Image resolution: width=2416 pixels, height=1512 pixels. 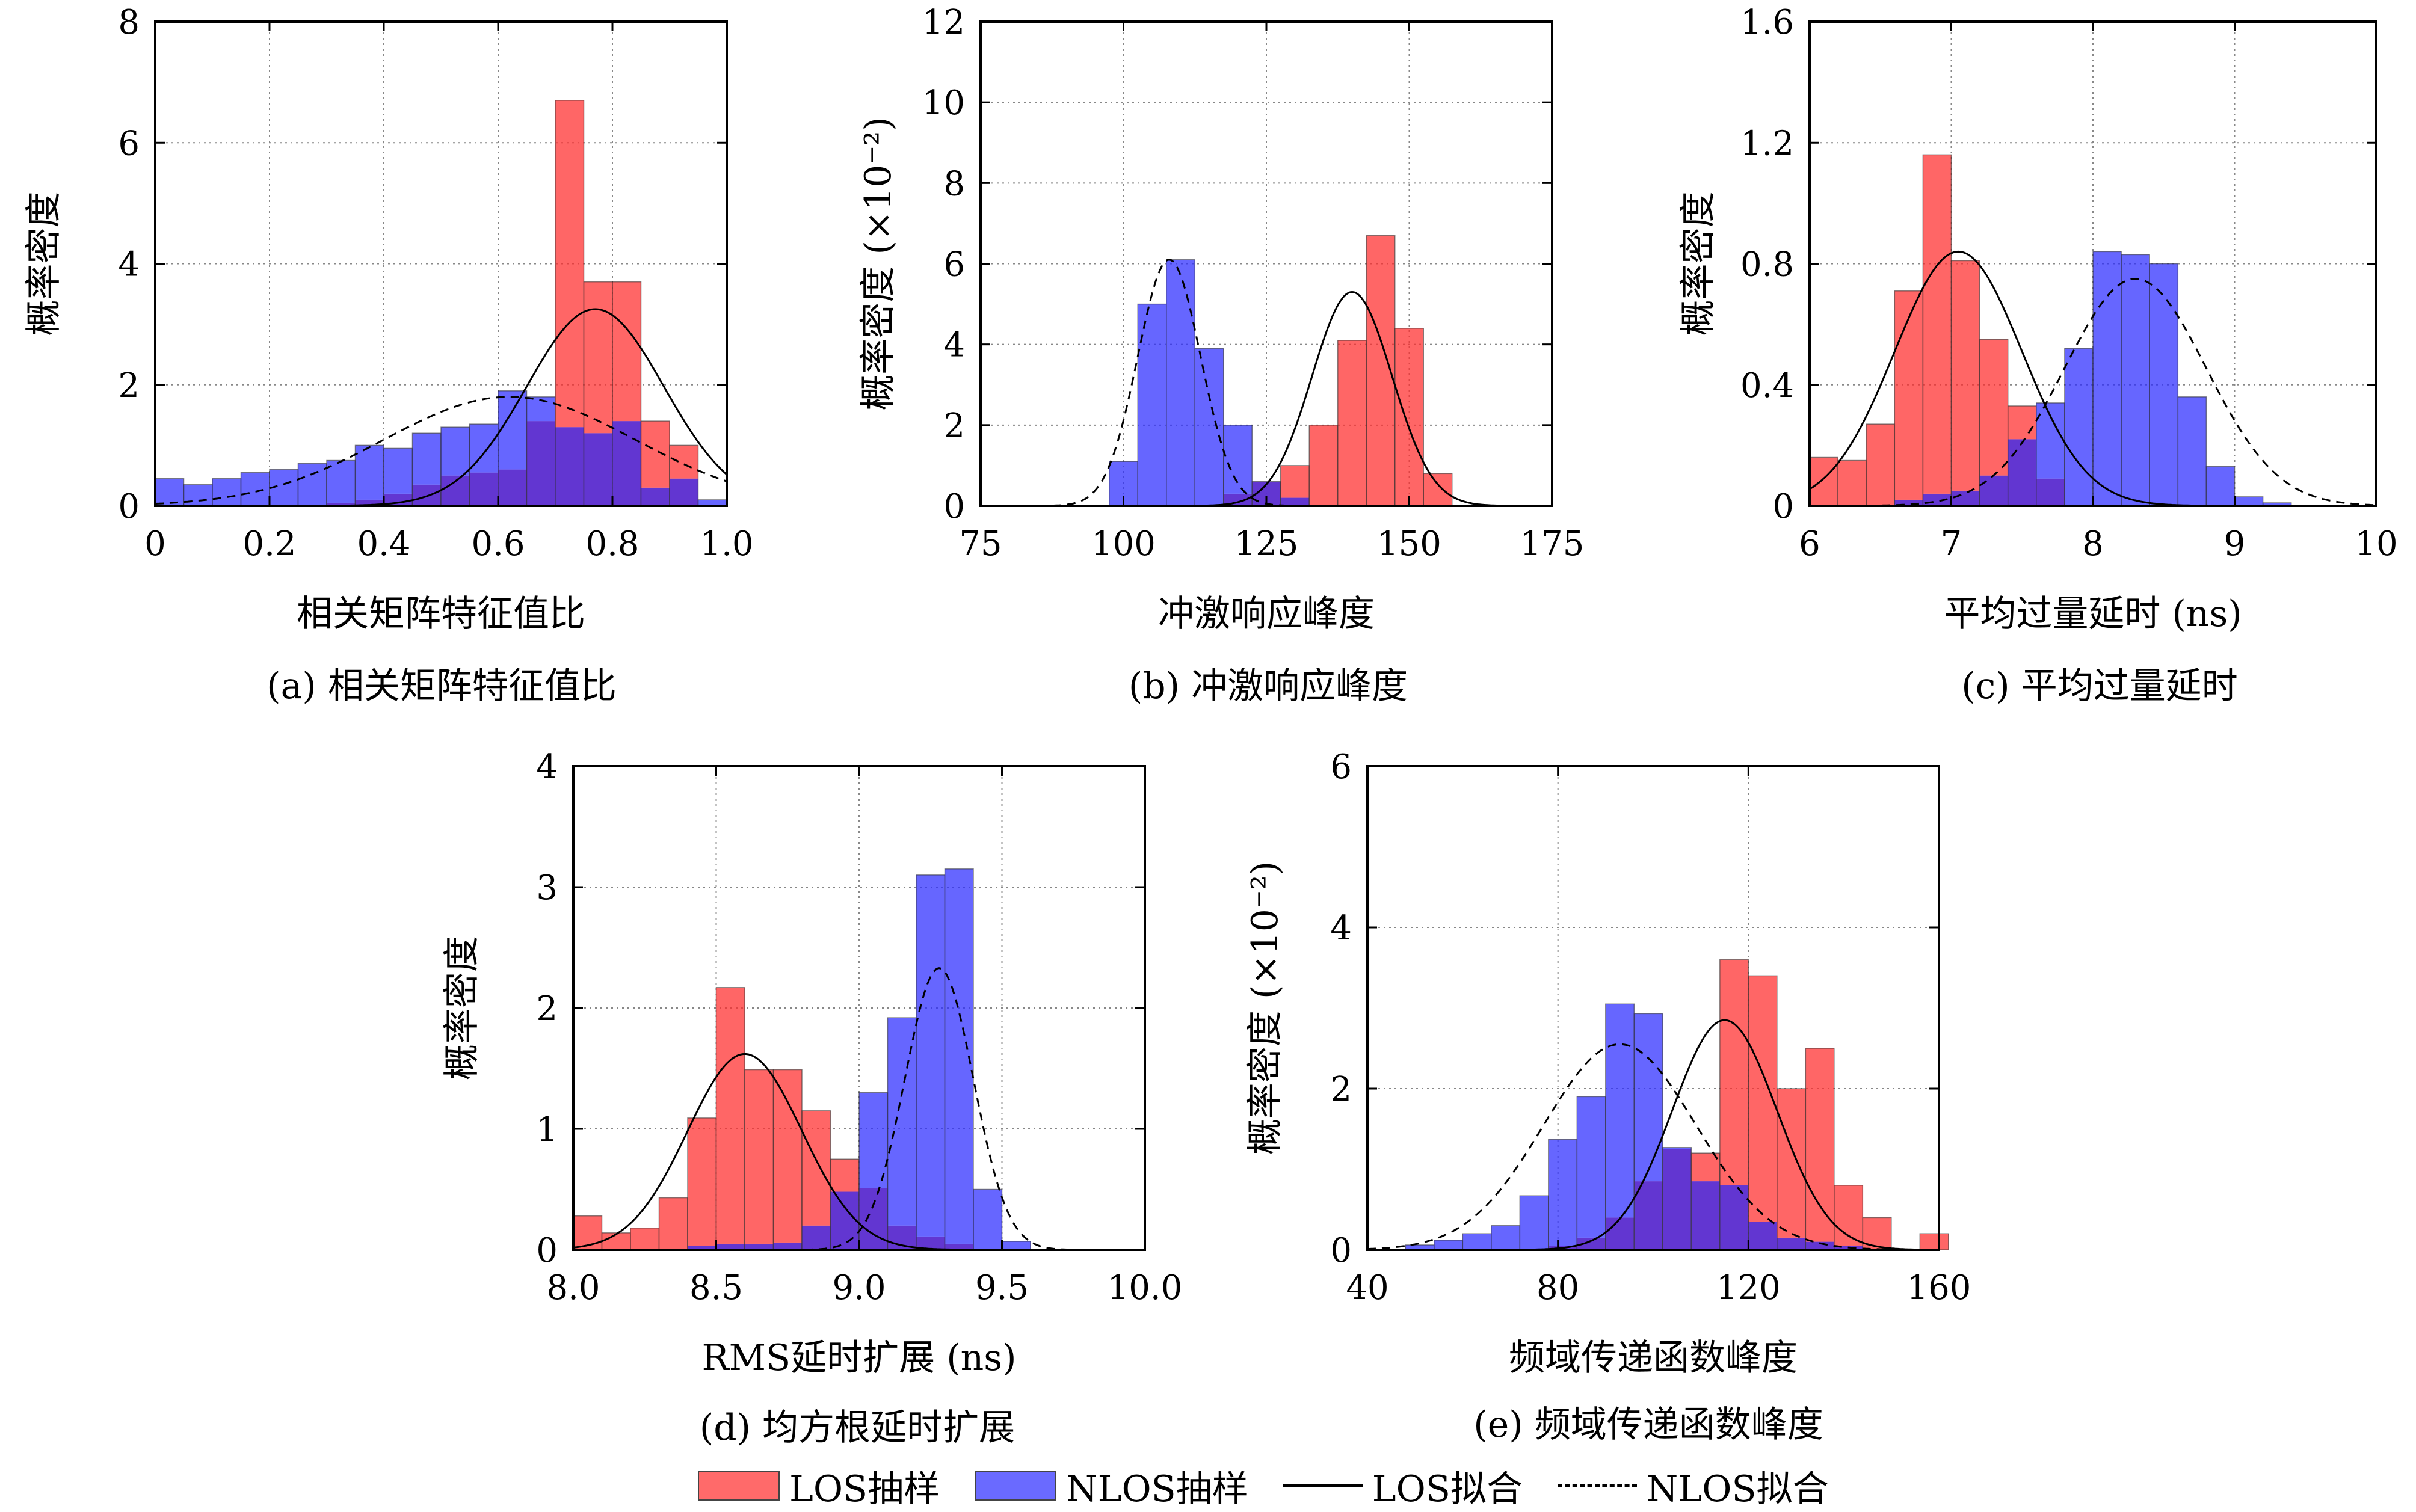 What do you see at coordinates (1737, 1489) in the screenshot?
I see `legend-nlos-fit-label: NLOS拟合` at bounding box center [1737, 1489].